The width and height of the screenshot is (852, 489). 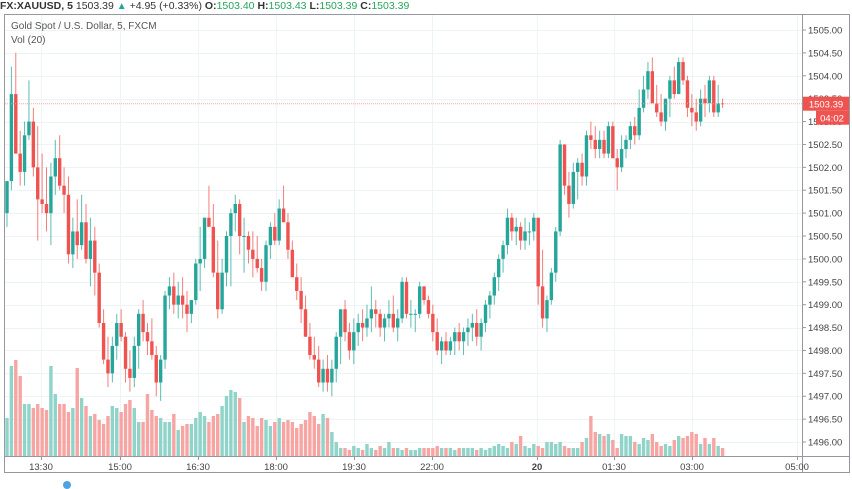 What do you see at coordinates (614, 467) in the screenshot?
I see `time-tick-label: 01:30` at bounding box center [614, 467].